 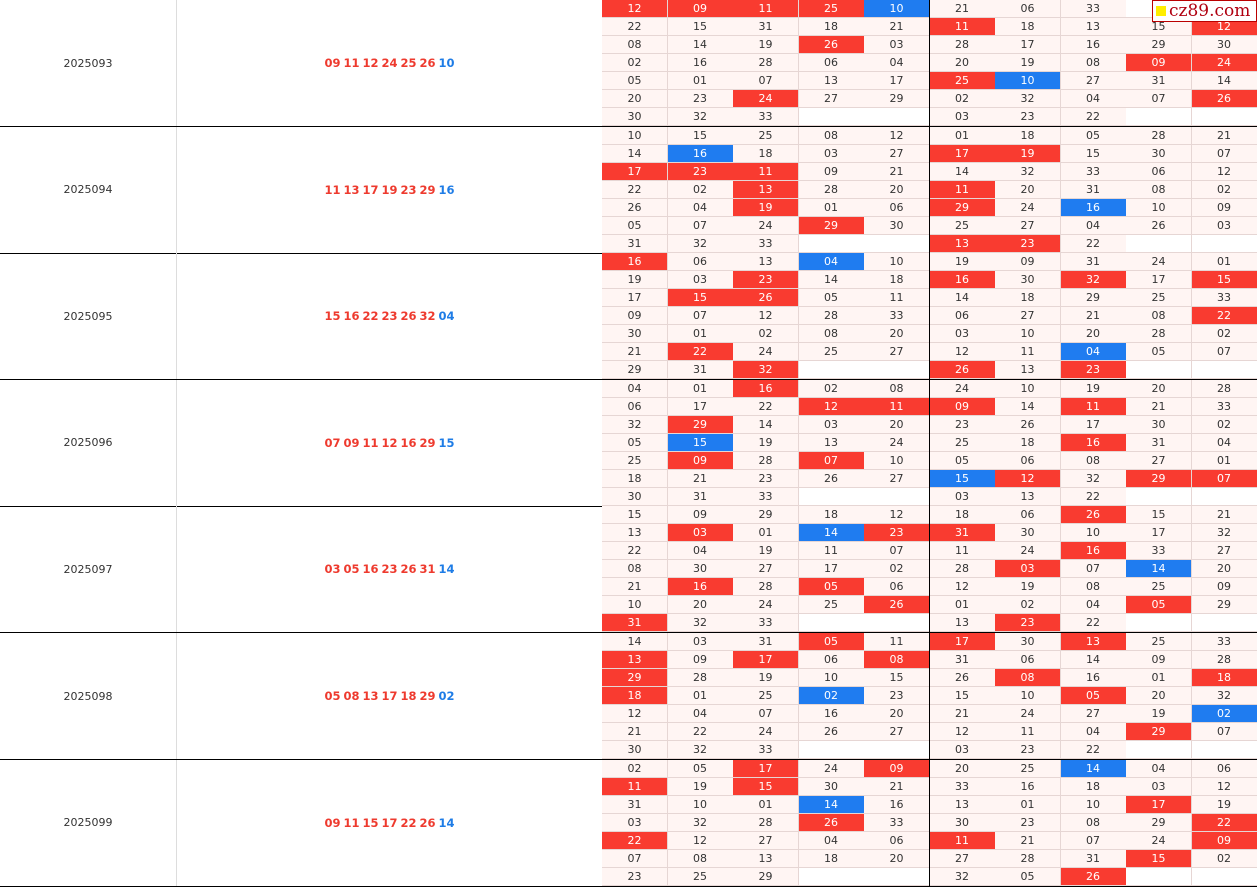 I want to click on period-number: 2025098, so click(x=88, y=696).